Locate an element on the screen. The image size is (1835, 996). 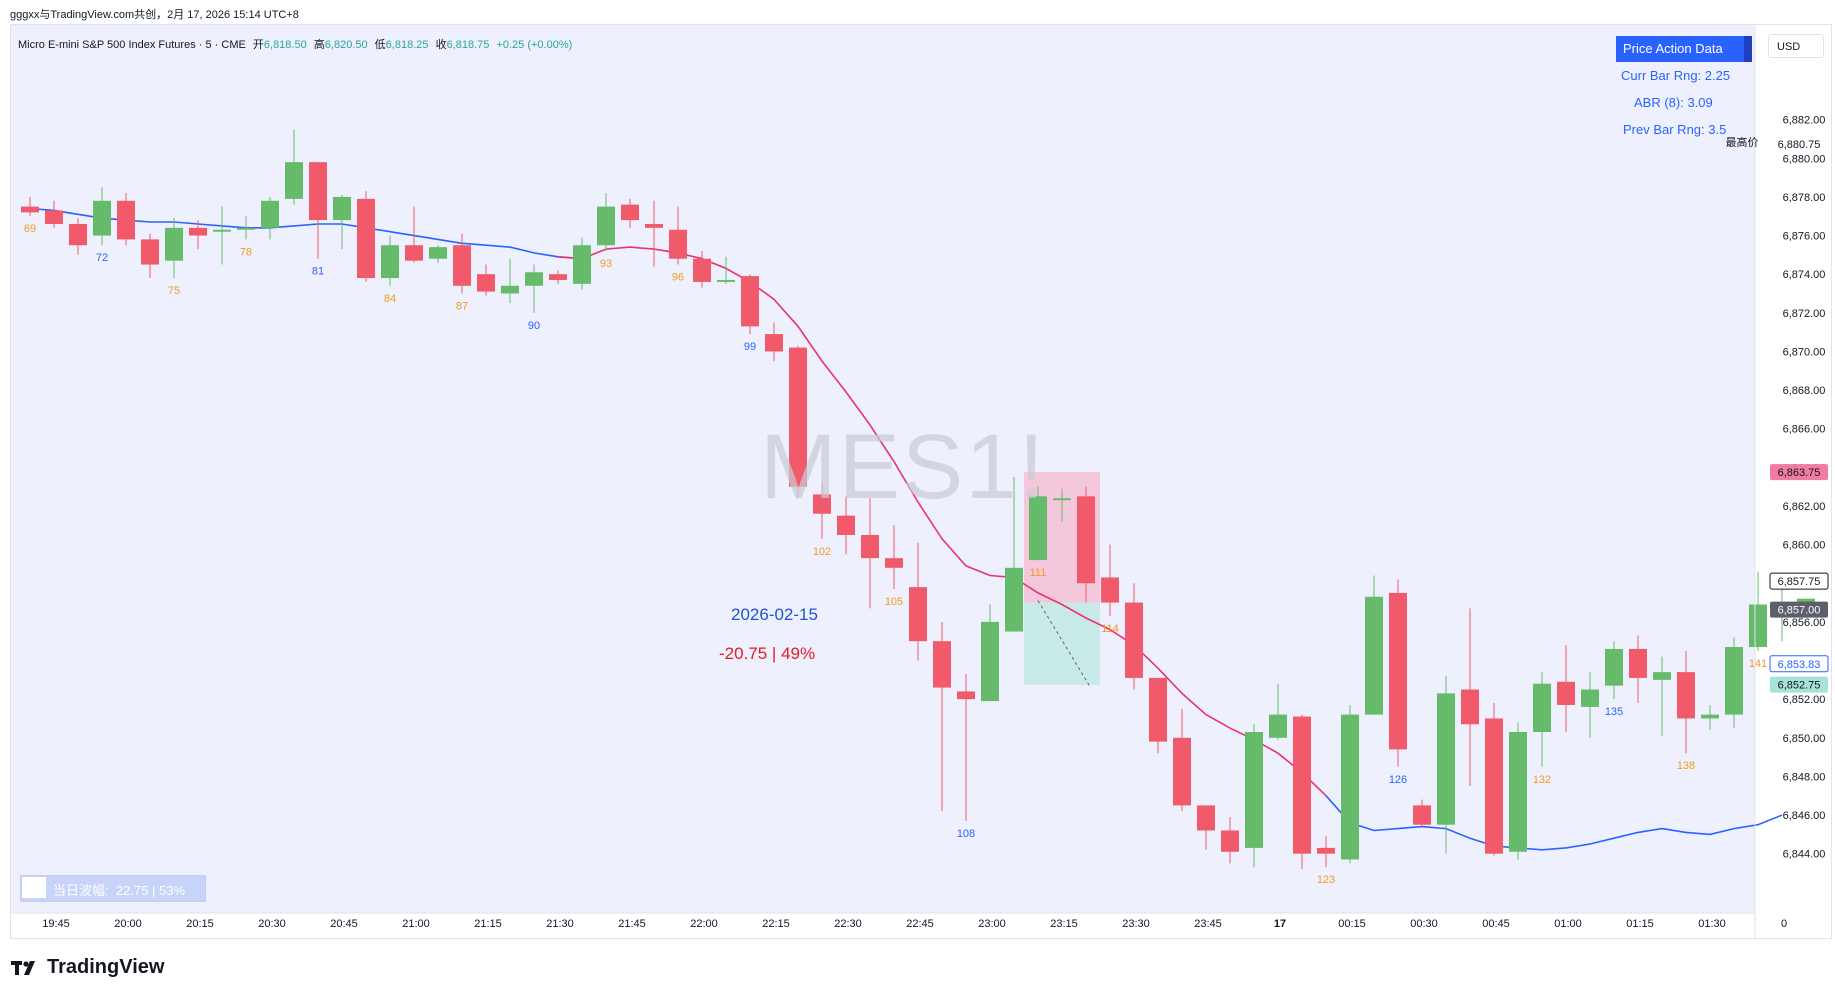
price-label-text: 6,853.83 is located at coordinates (1799, 665).